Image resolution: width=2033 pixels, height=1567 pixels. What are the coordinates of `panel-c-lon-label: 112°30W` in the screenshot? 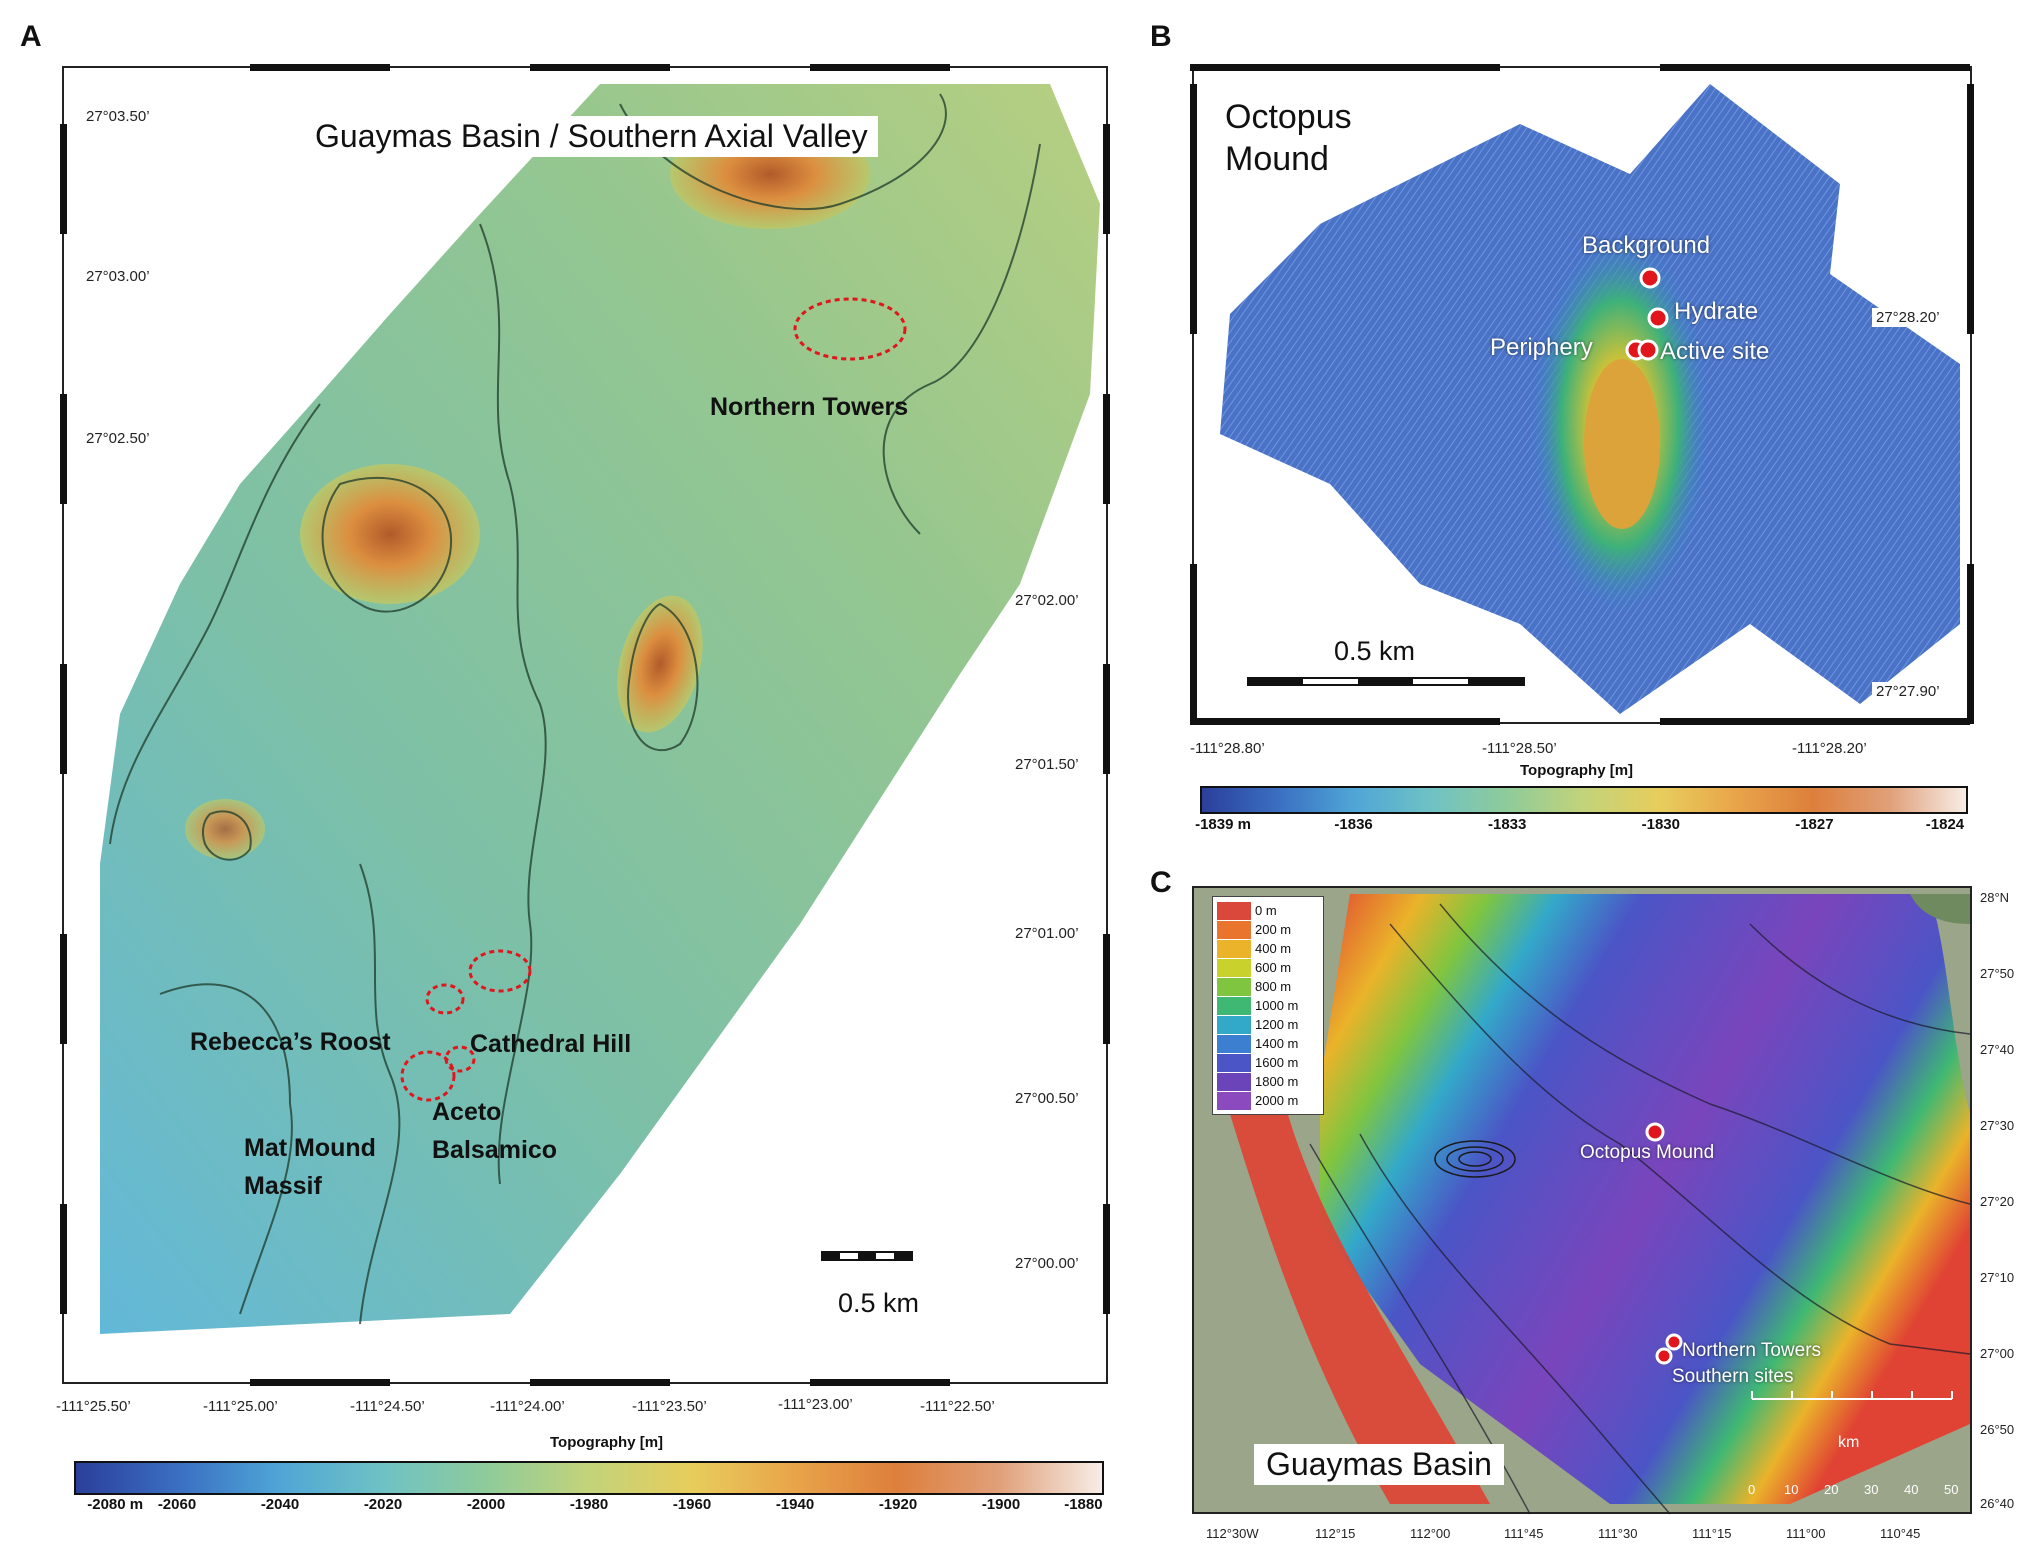 It's located at (1232, 1533).